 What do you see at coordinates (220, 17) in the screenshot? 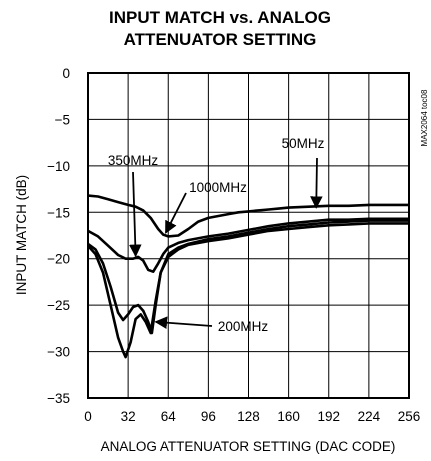
I see `chart-title-line-1: INPUT MATCH vs. ANALOG` at bounding box center [220, 17].